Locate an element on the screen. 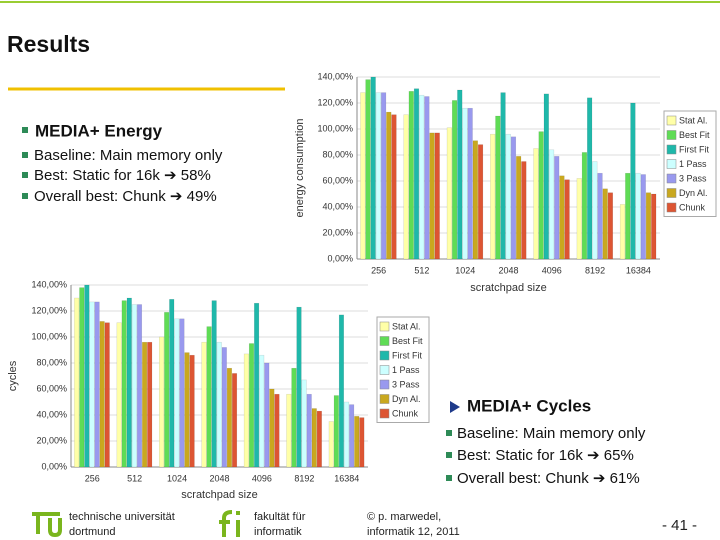 The image size is (720, 540). legend-label: 3 Pass is located at coordinates (693, 178).